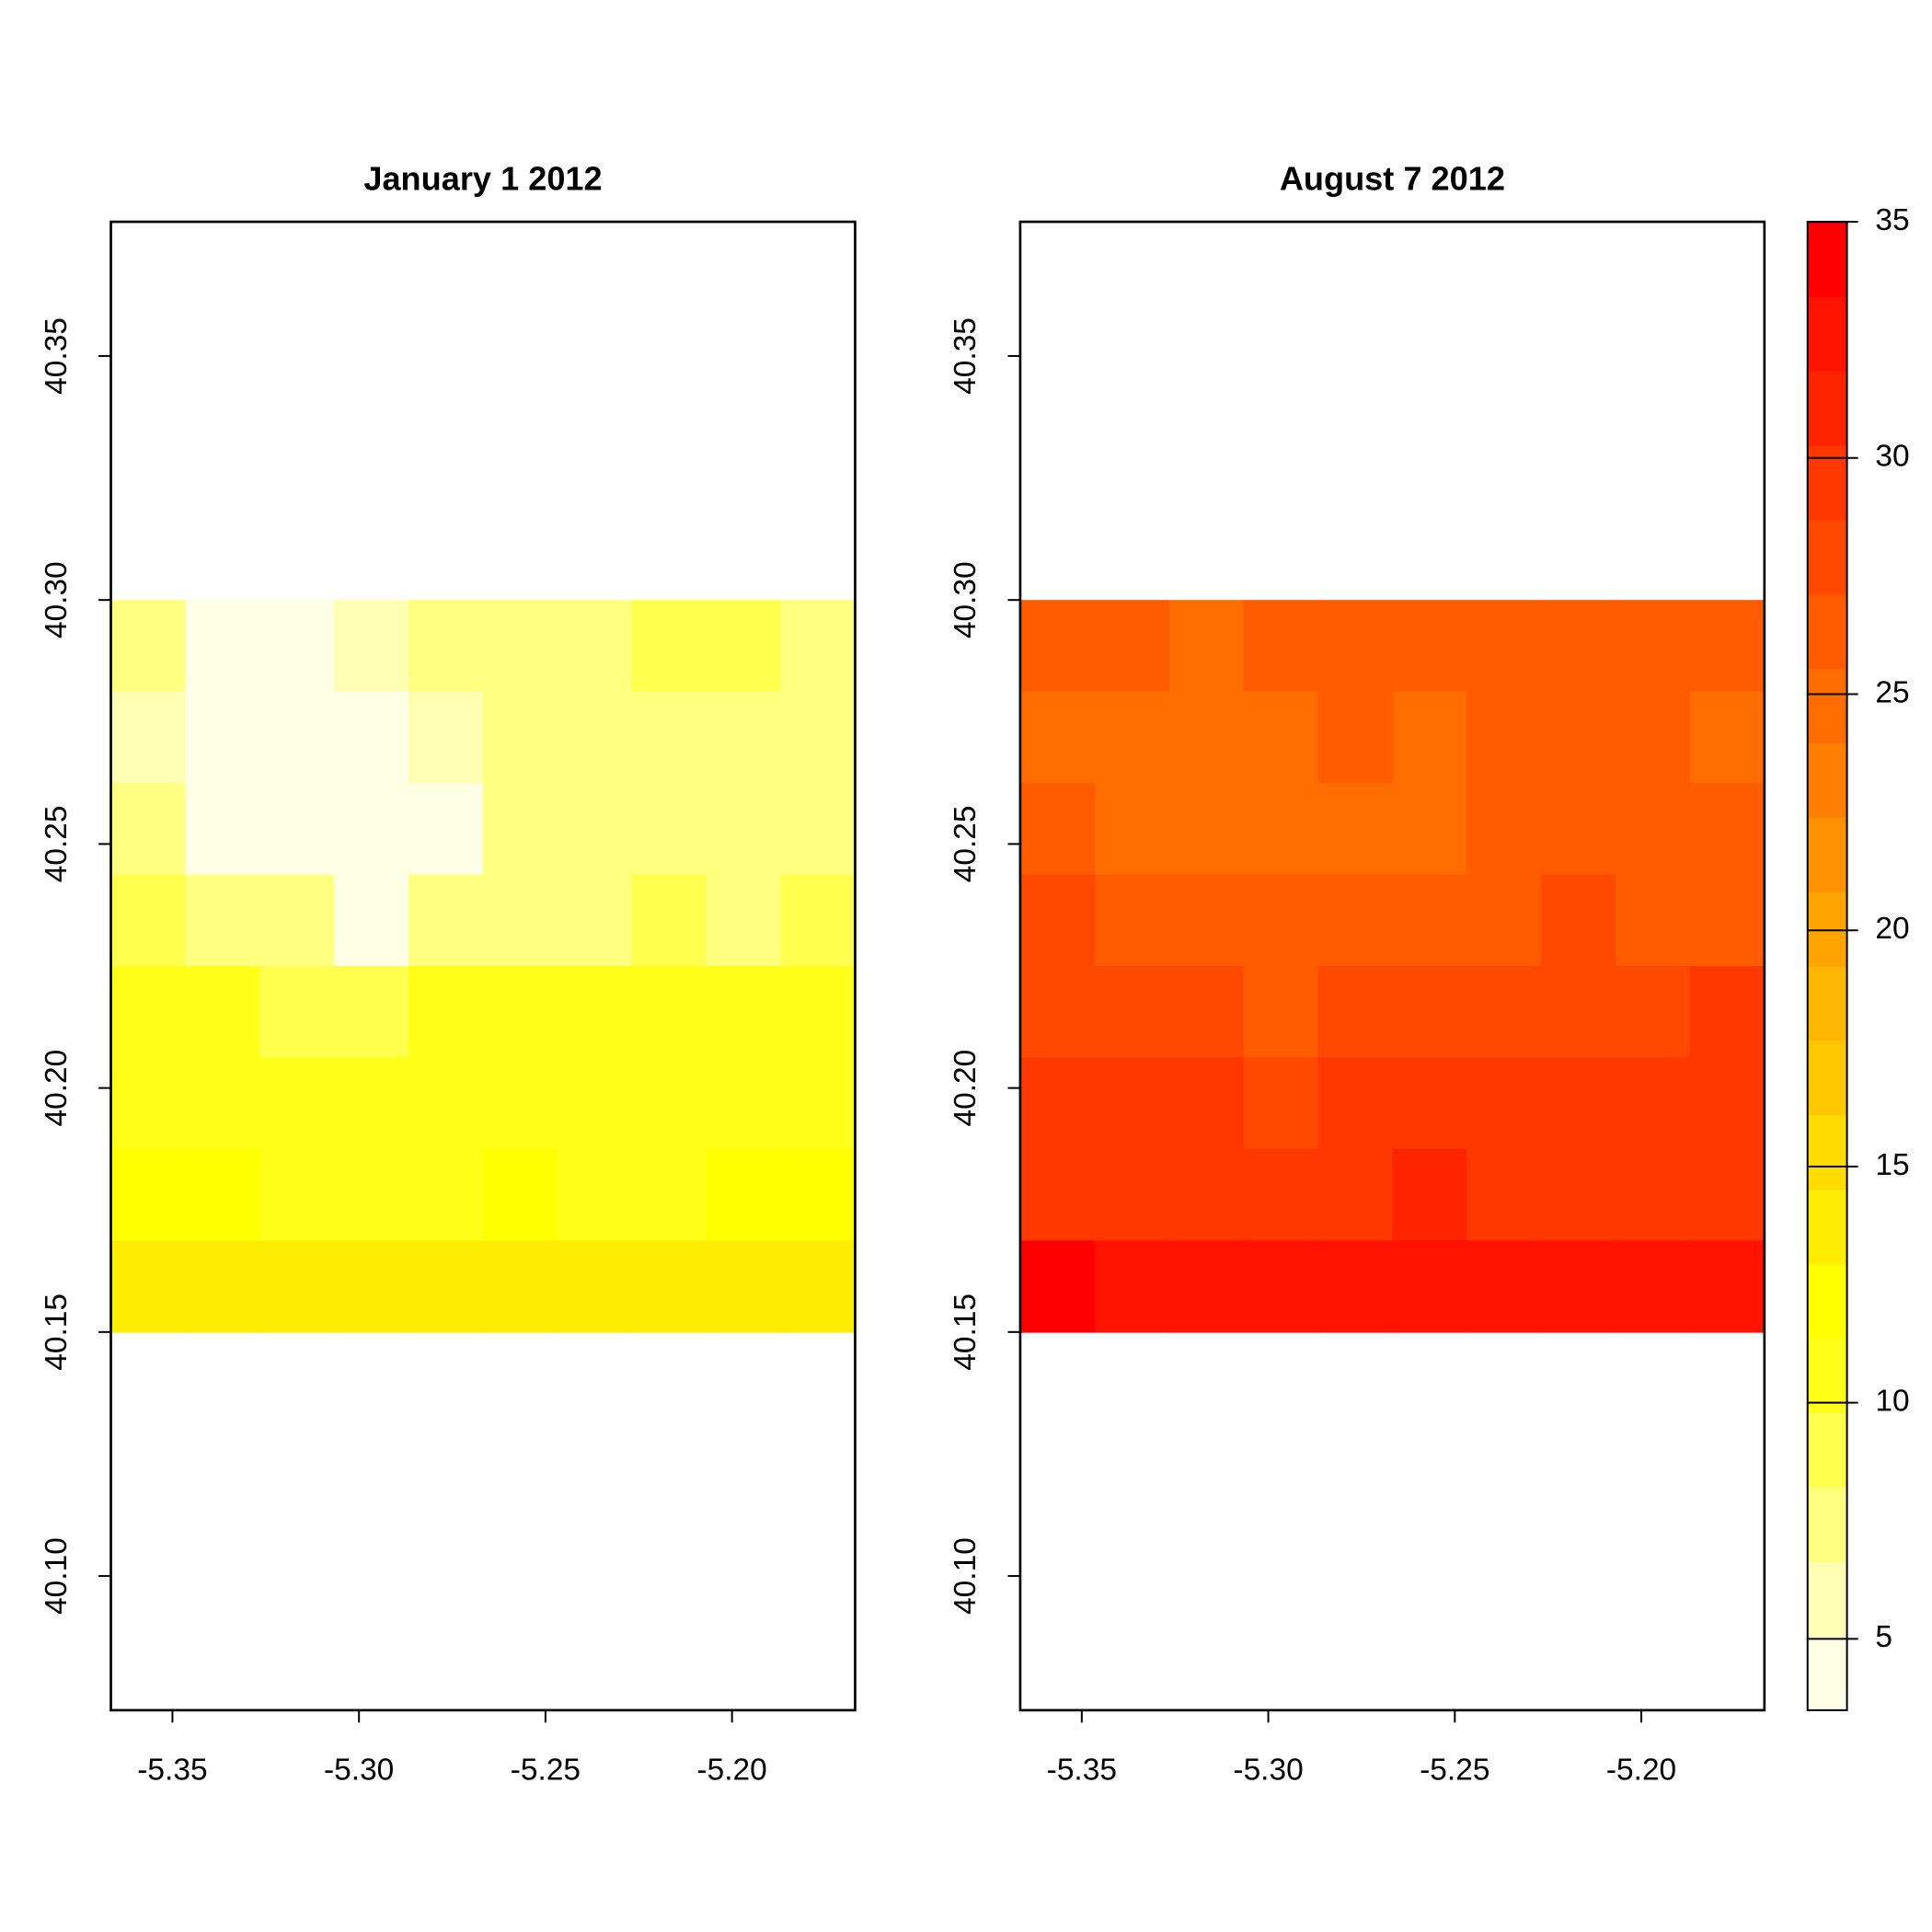  What do you see at coordinates (57, 599) in the screenshot?
I see `y-tick-label: 40.30` at bounding box center [57, 599].